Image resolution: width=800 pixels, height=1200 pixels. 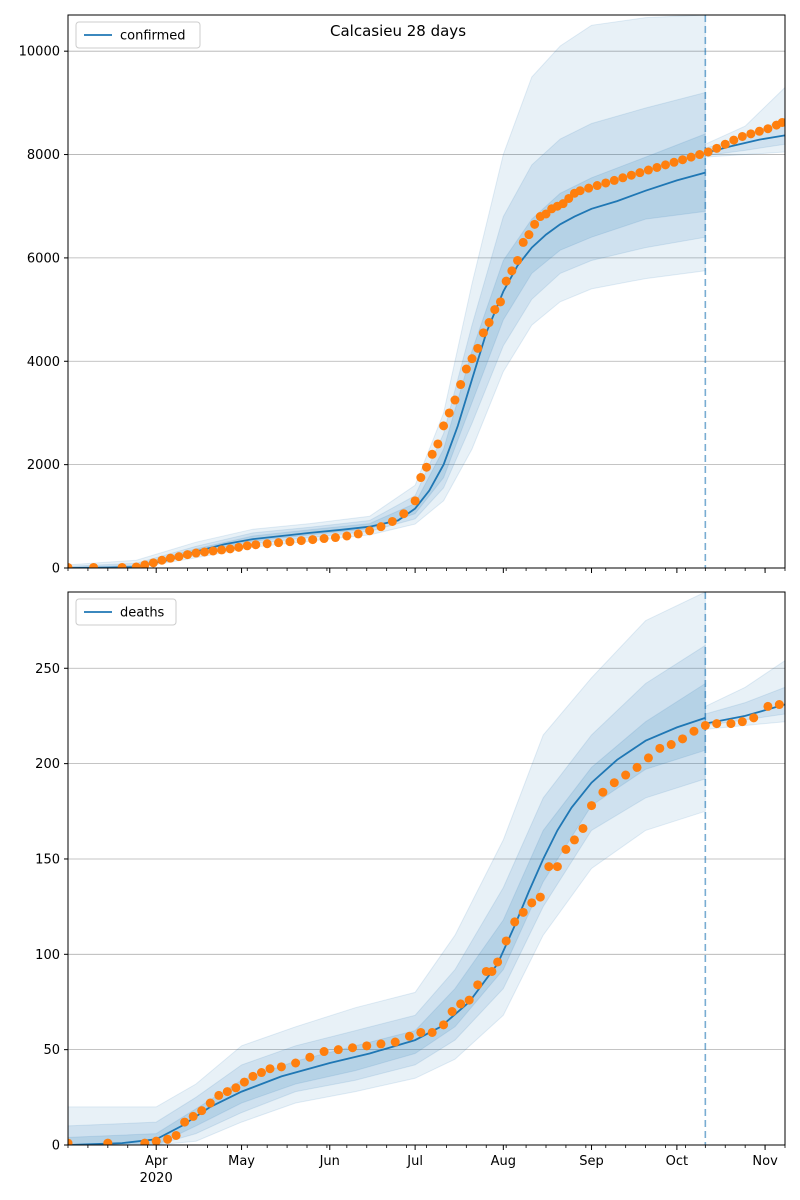 What do you see at coordinates (677, 1161) in the screenshot?
I see `x-tick-label: Oct` at bounding box center [677, 1161].